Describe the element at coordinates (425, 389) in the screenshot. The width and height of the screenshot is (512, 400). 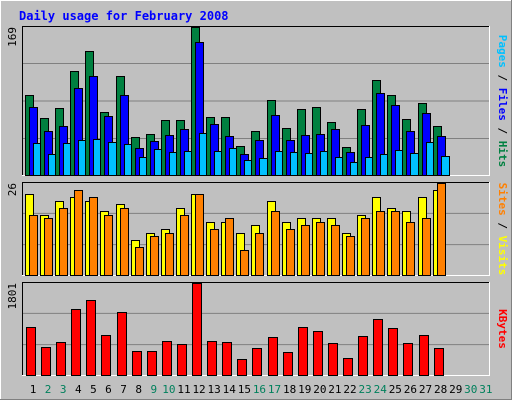
I see `day-label-27: 27` at that location.